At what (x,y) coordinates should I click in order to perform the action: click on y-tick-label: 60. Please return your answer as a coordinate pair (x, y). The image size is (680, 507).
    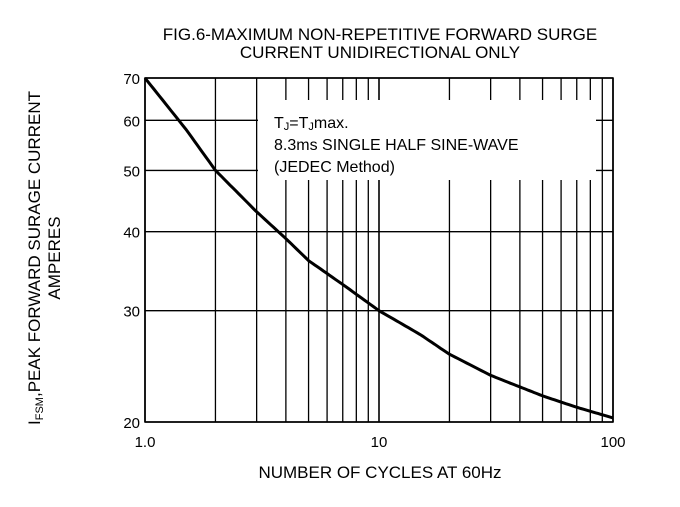
    Looking at the image, I should click on (131, 121).